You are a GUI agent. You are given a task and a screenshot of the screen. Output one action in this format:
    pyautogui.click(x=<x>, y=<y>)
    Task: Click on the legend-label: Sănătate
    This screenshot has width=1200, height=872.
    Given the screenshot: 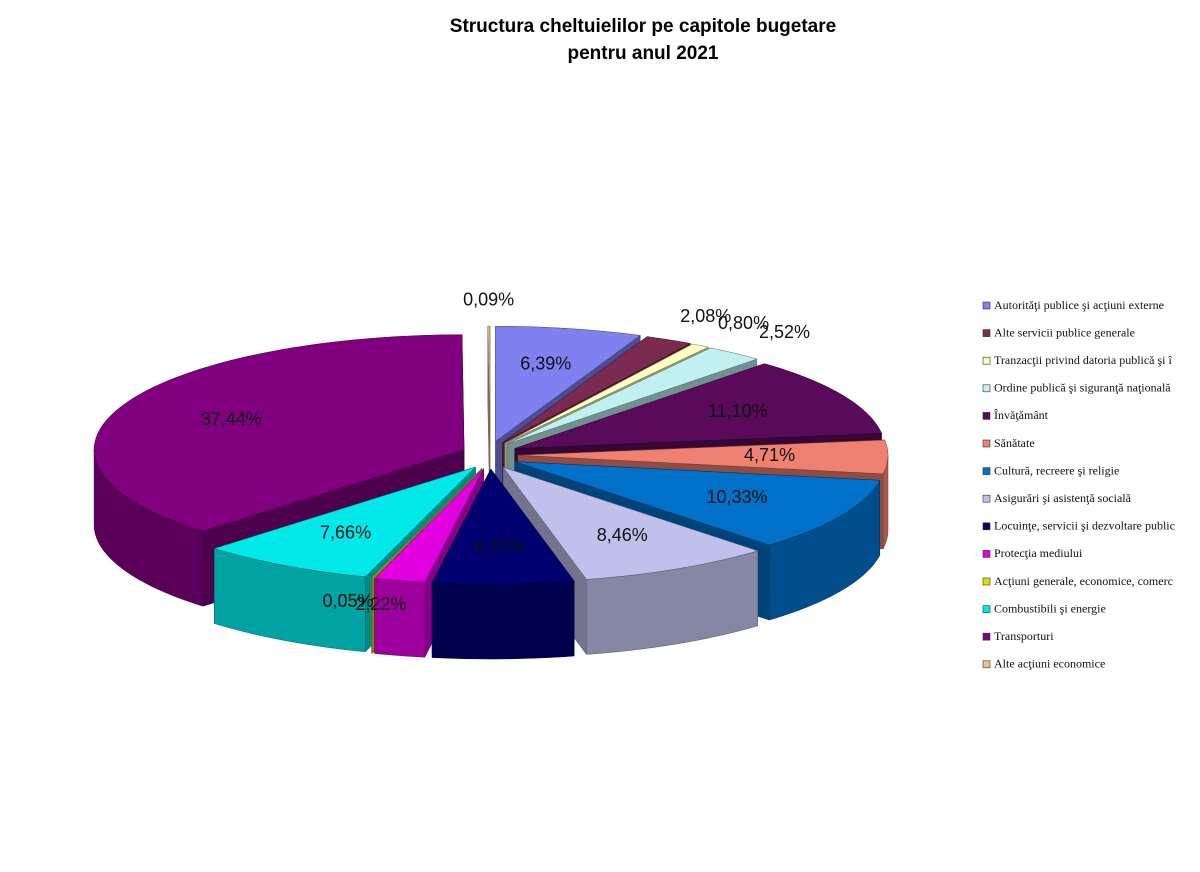 What is the action you would take?
    pyautogui.click(x=1014, y=443)
    